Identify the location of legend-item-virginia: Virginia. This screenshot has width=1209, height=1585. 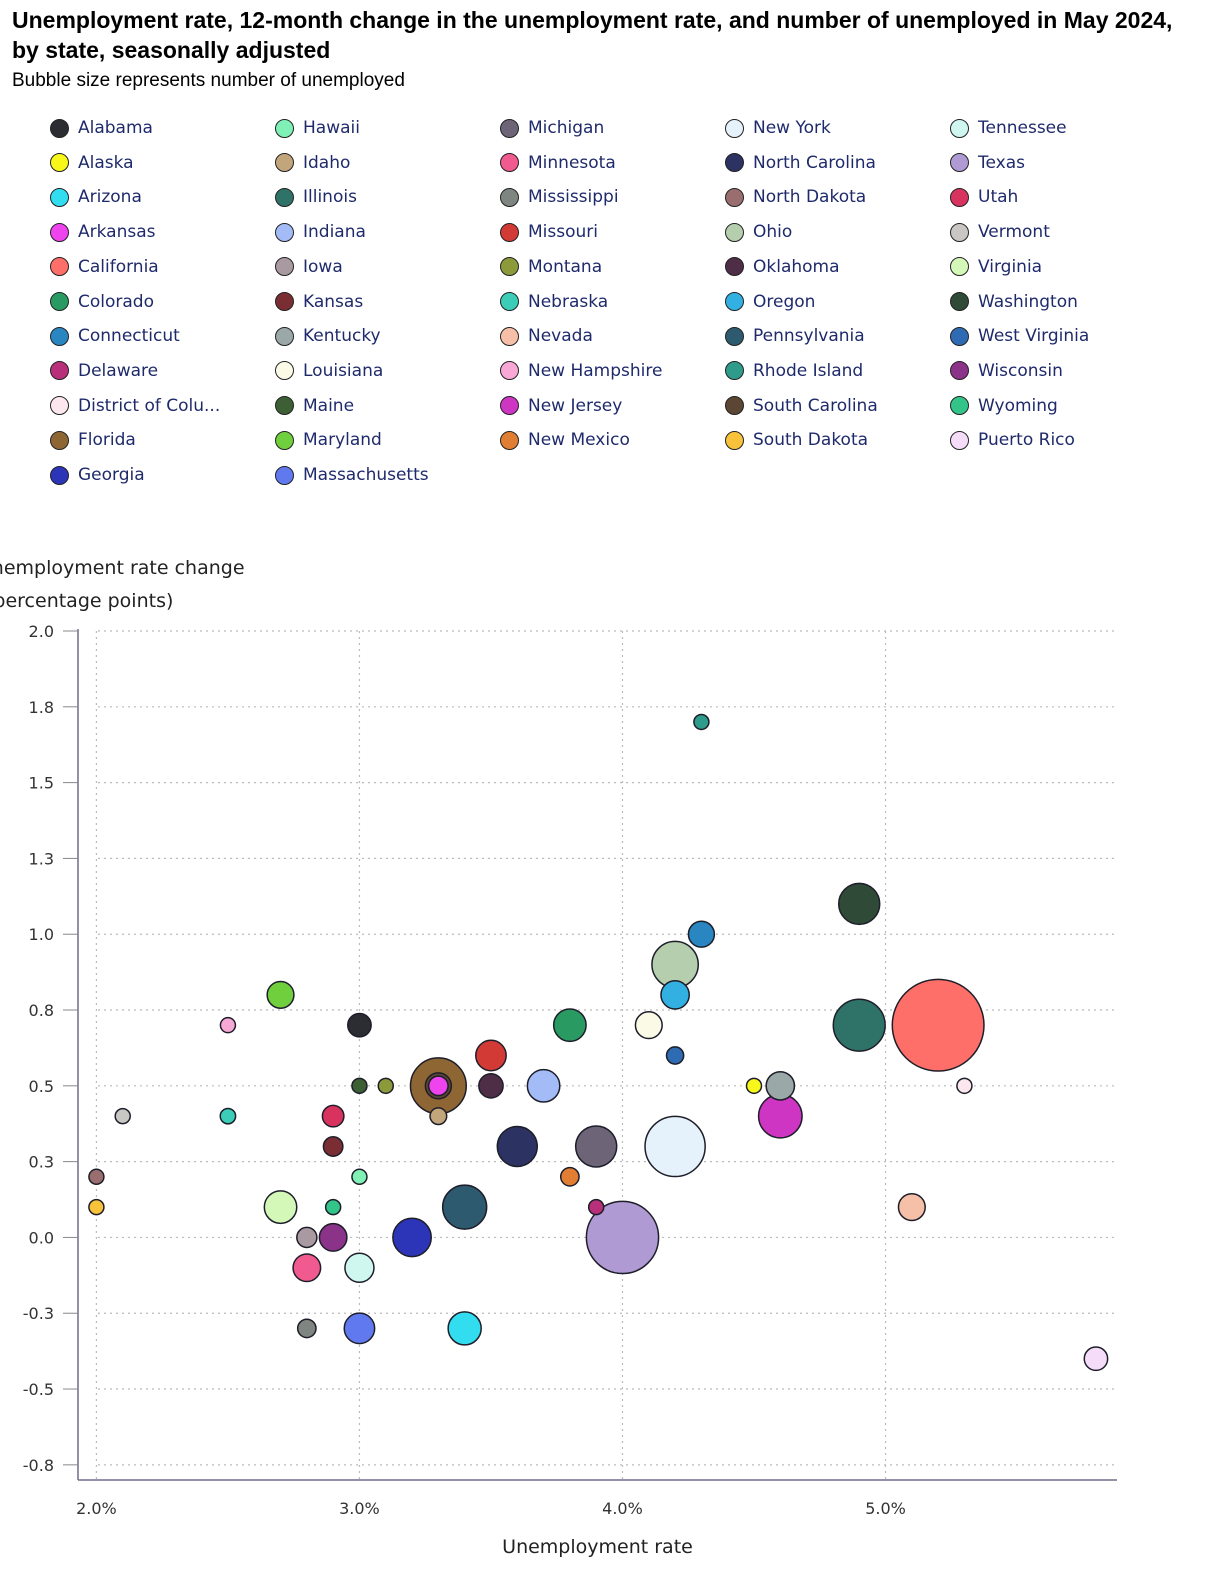
(996, 267).